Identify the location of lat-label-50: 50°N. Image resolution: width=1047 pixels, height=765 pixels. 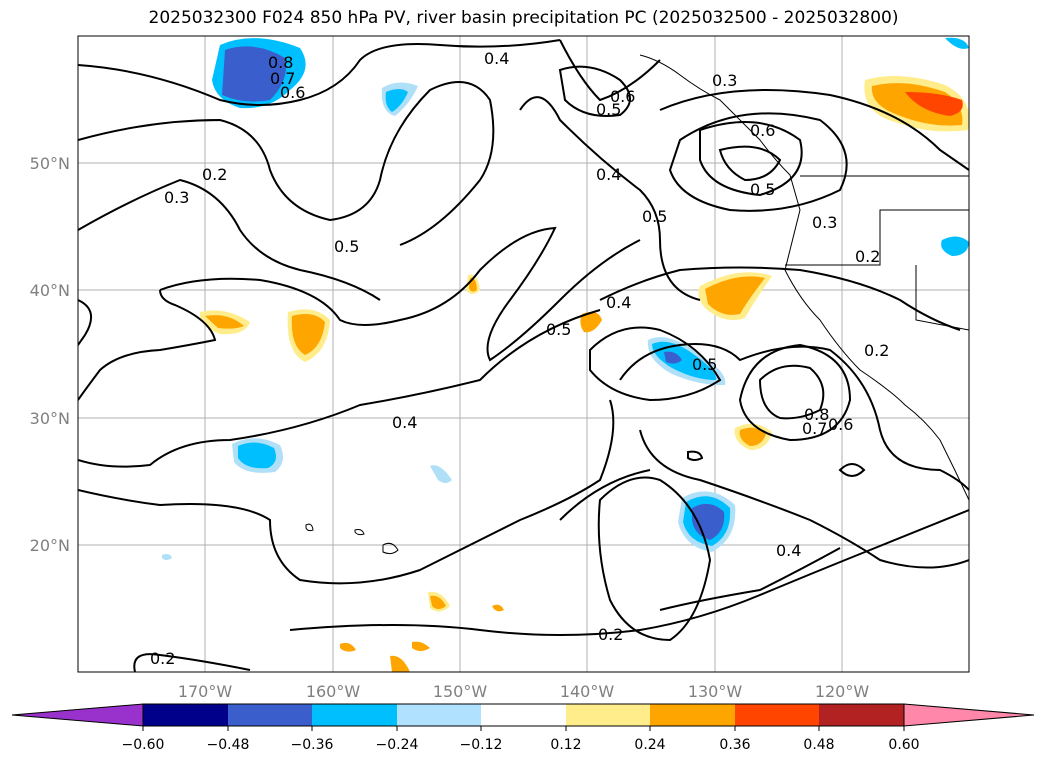
(50, 163).